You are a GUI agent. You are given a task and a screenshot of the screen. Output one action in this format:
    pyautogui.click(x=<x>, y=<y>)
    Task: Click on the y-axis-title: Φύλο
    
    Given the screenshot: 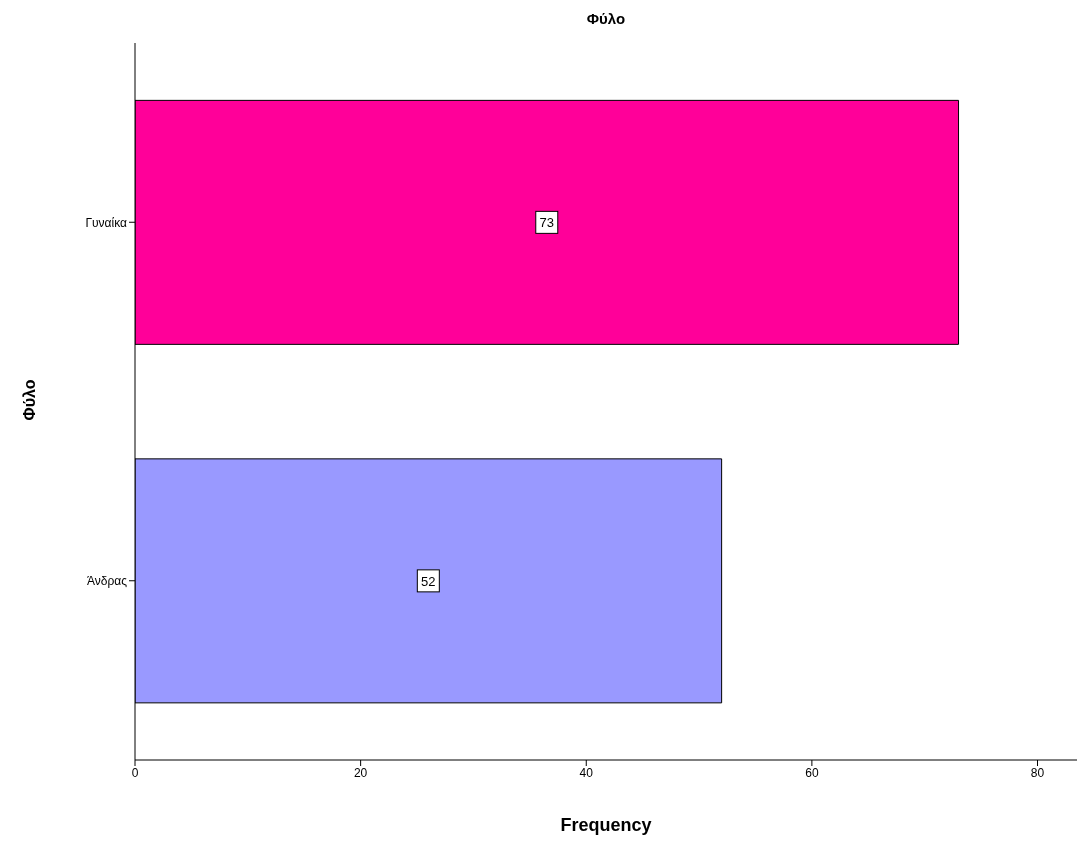 What is the action you would take?
    pyautogui.click(x=30, y=400)
    